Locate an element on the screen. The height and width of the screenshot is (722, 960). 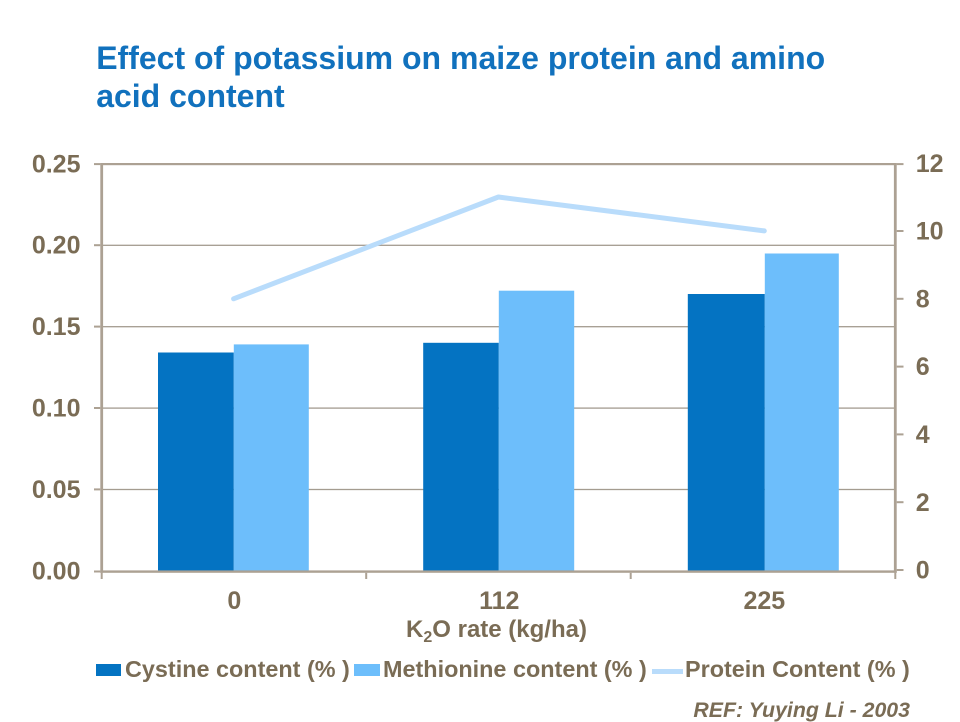
svg-text: 112 is located at coordinates (499, 601).